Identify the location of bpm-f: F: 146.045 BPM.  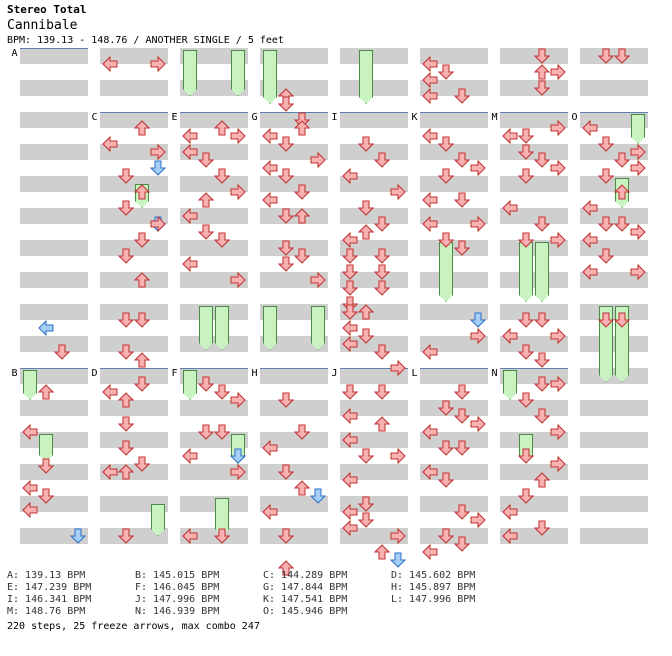
(177, 587).